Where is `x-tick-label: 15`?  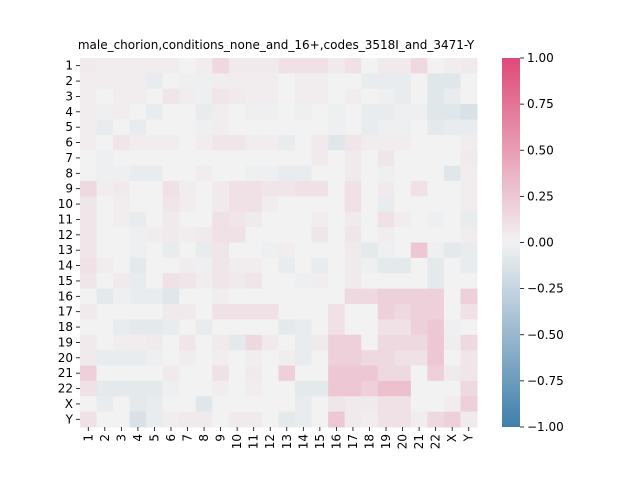
x-tick-label: 15 is located at coordinates (320, 441).